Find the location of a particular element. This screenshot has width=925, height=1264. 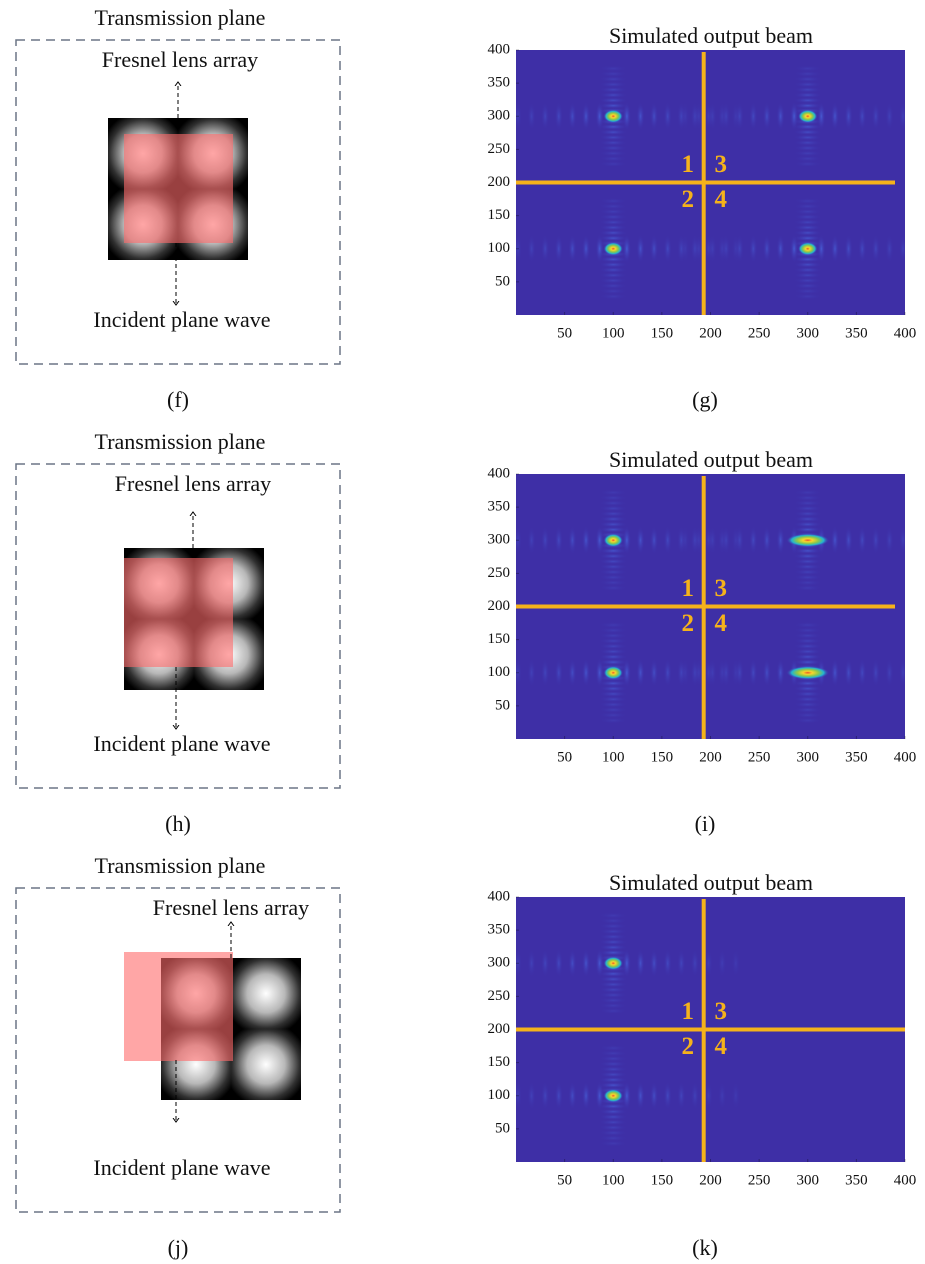

panel-label: (i) is located at coordinates (705, 823).